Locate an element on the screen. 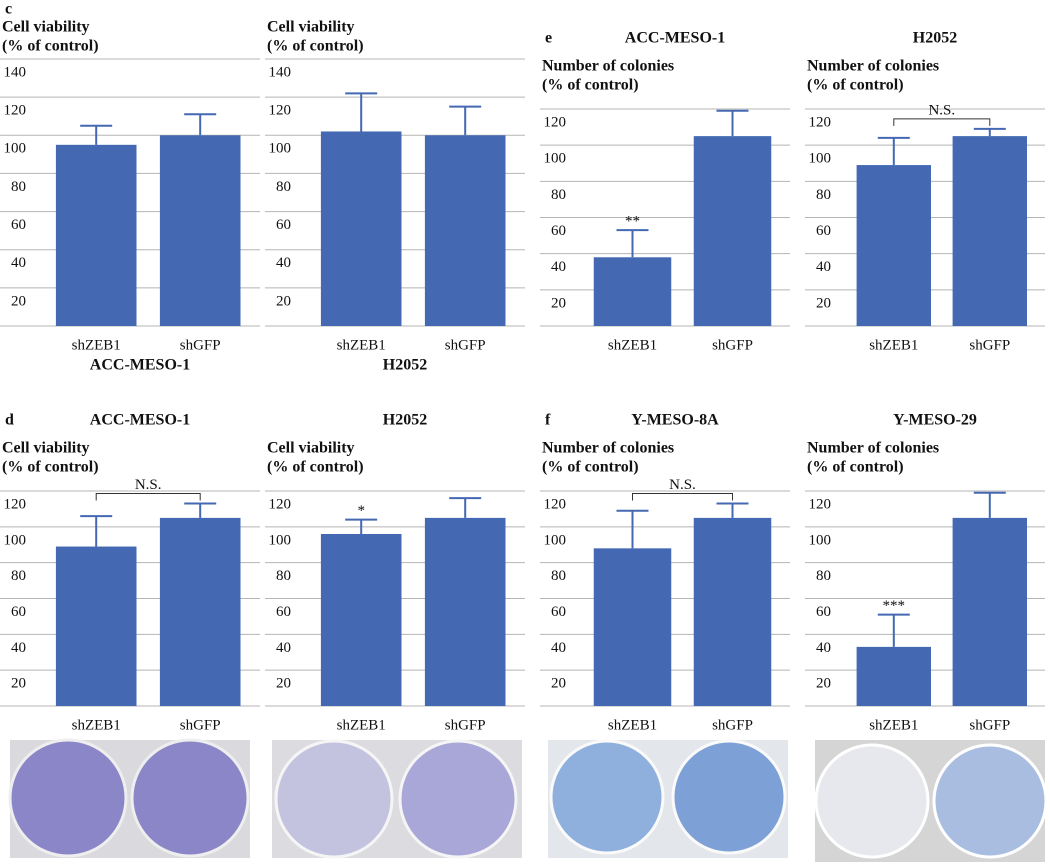  annotation: * is located at coordinates (361, 511).